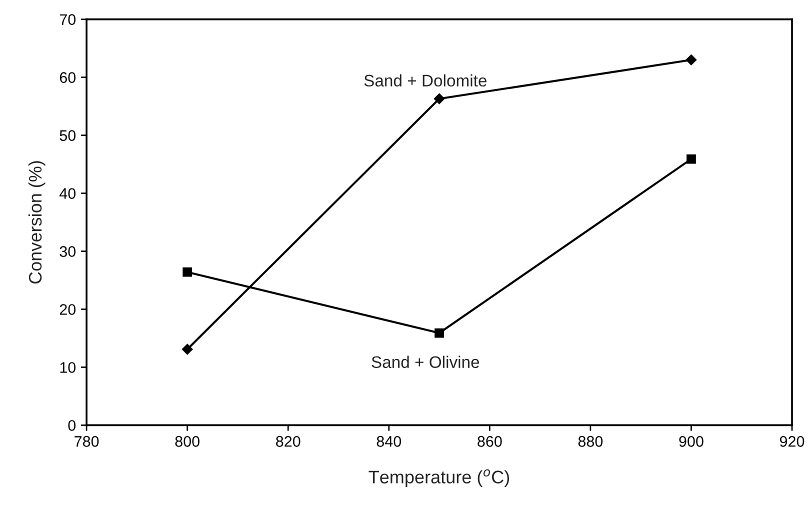 This screenshot has height=508, width=809. What do you see at coordinates (425, 80) in the screenshot?
I see `series-label: Sand + Dolomite` at bounding box center [425, 80].